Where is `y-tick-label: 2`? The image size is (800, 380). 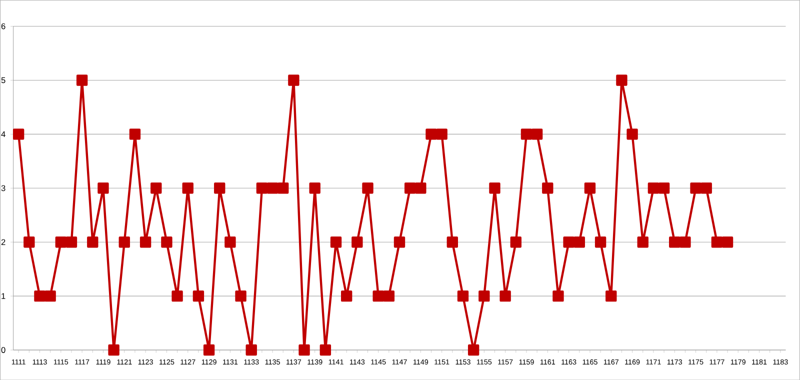 y-tick-label: 2 is located at coordinates (3, 242).